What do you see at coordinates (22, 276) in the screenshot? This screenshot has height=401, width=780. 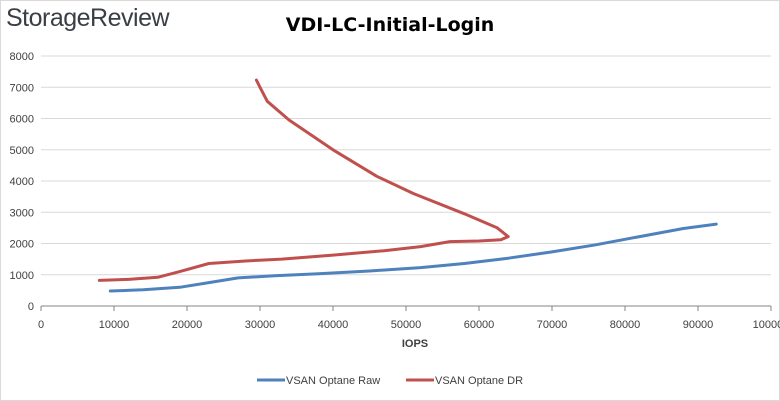 I see `y-tick-label: 1000` at bounding box center [22, 276].